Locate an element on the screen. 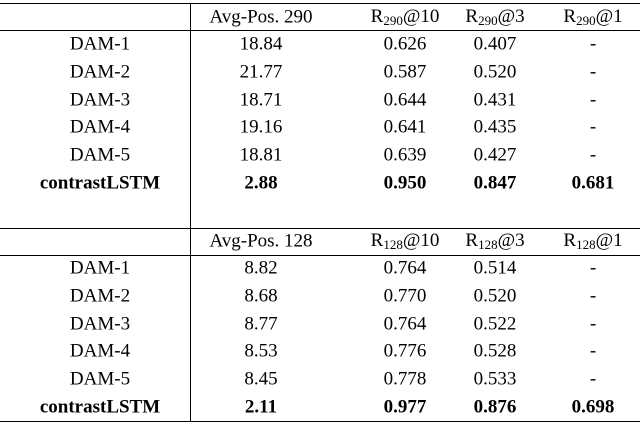 The image size is (640, 424). table-cell: 0.778 is located at coordinates (405, 379).